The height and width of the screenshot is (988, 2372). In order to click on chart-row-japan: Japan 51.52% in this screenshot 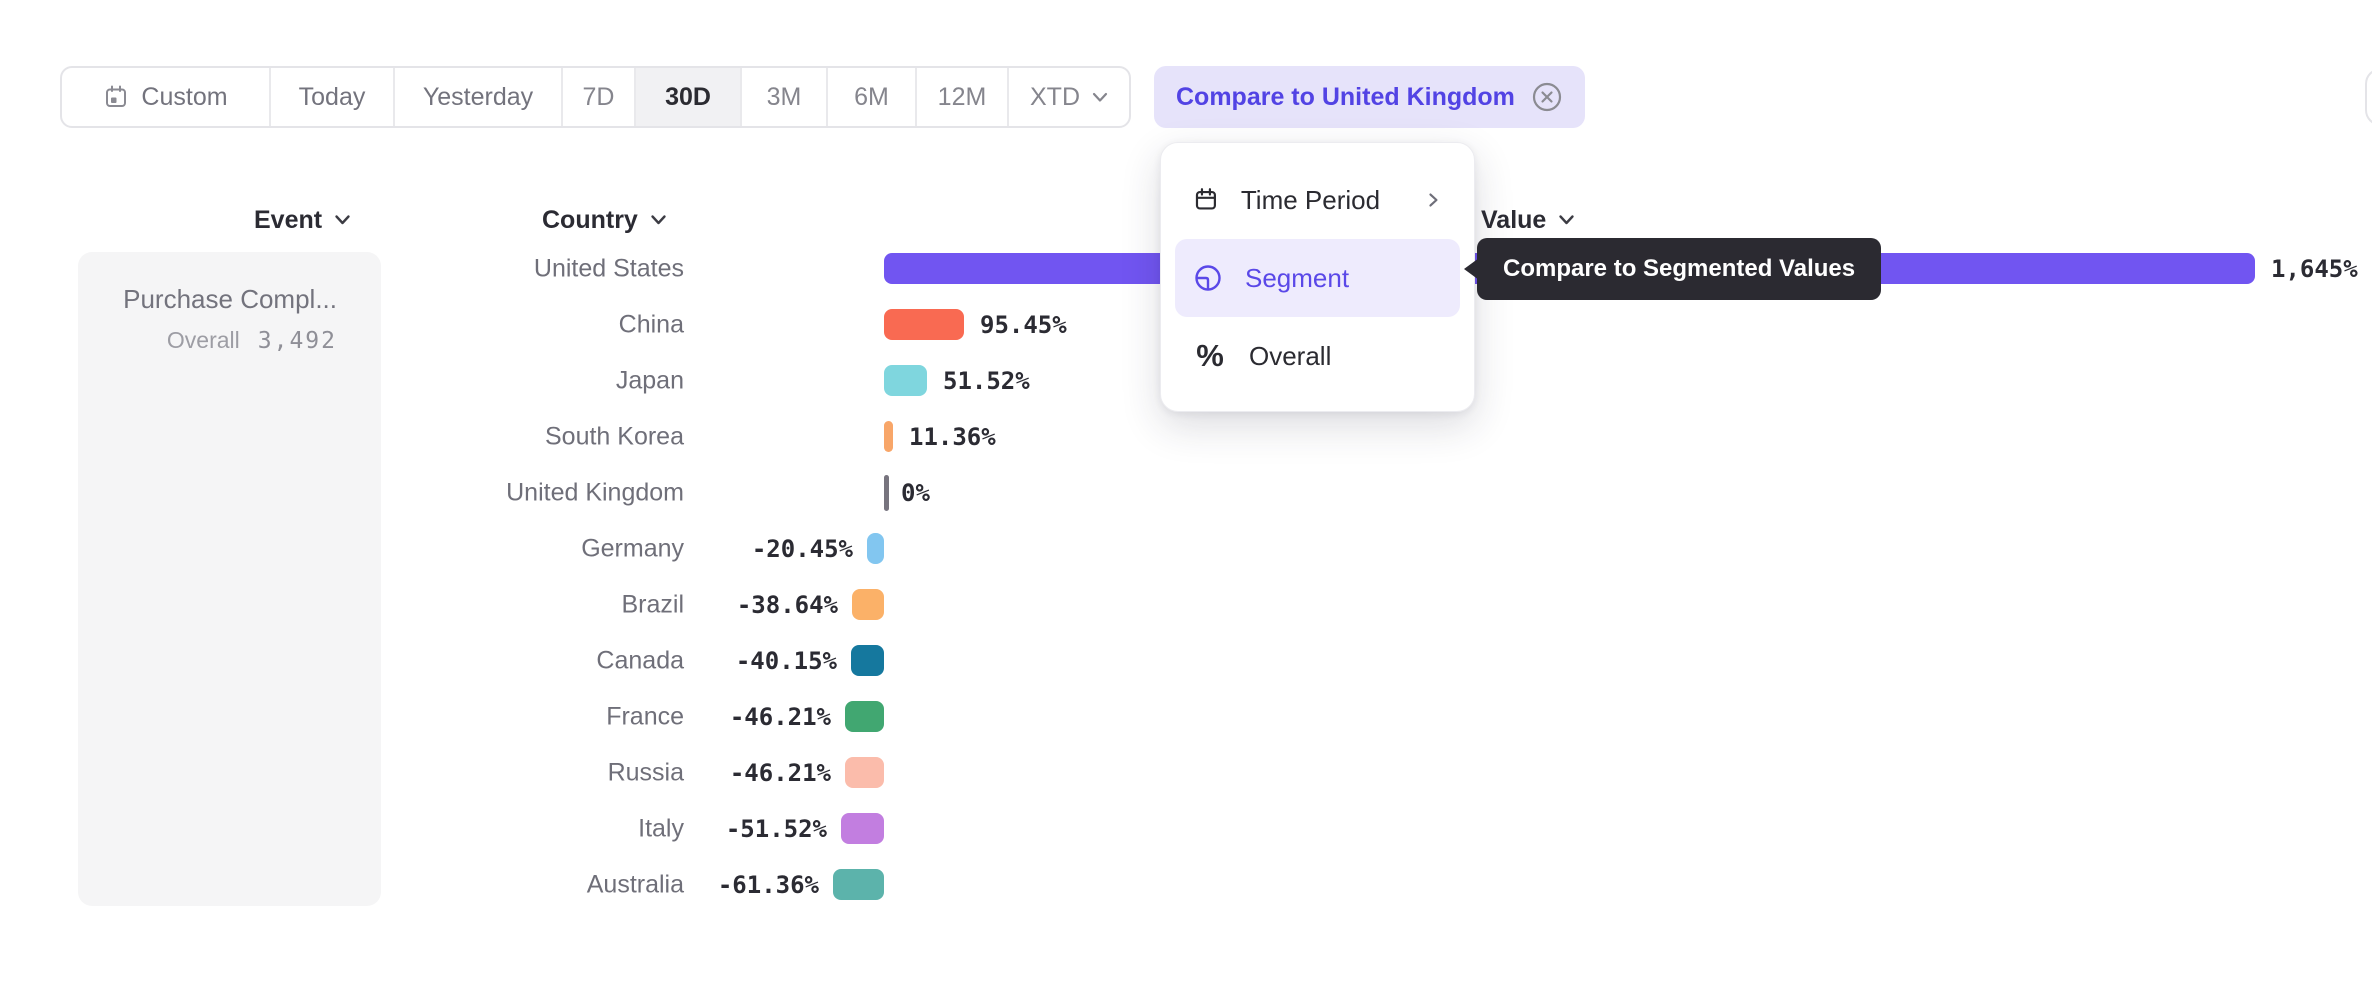, I will do `click(1186, 381)`.